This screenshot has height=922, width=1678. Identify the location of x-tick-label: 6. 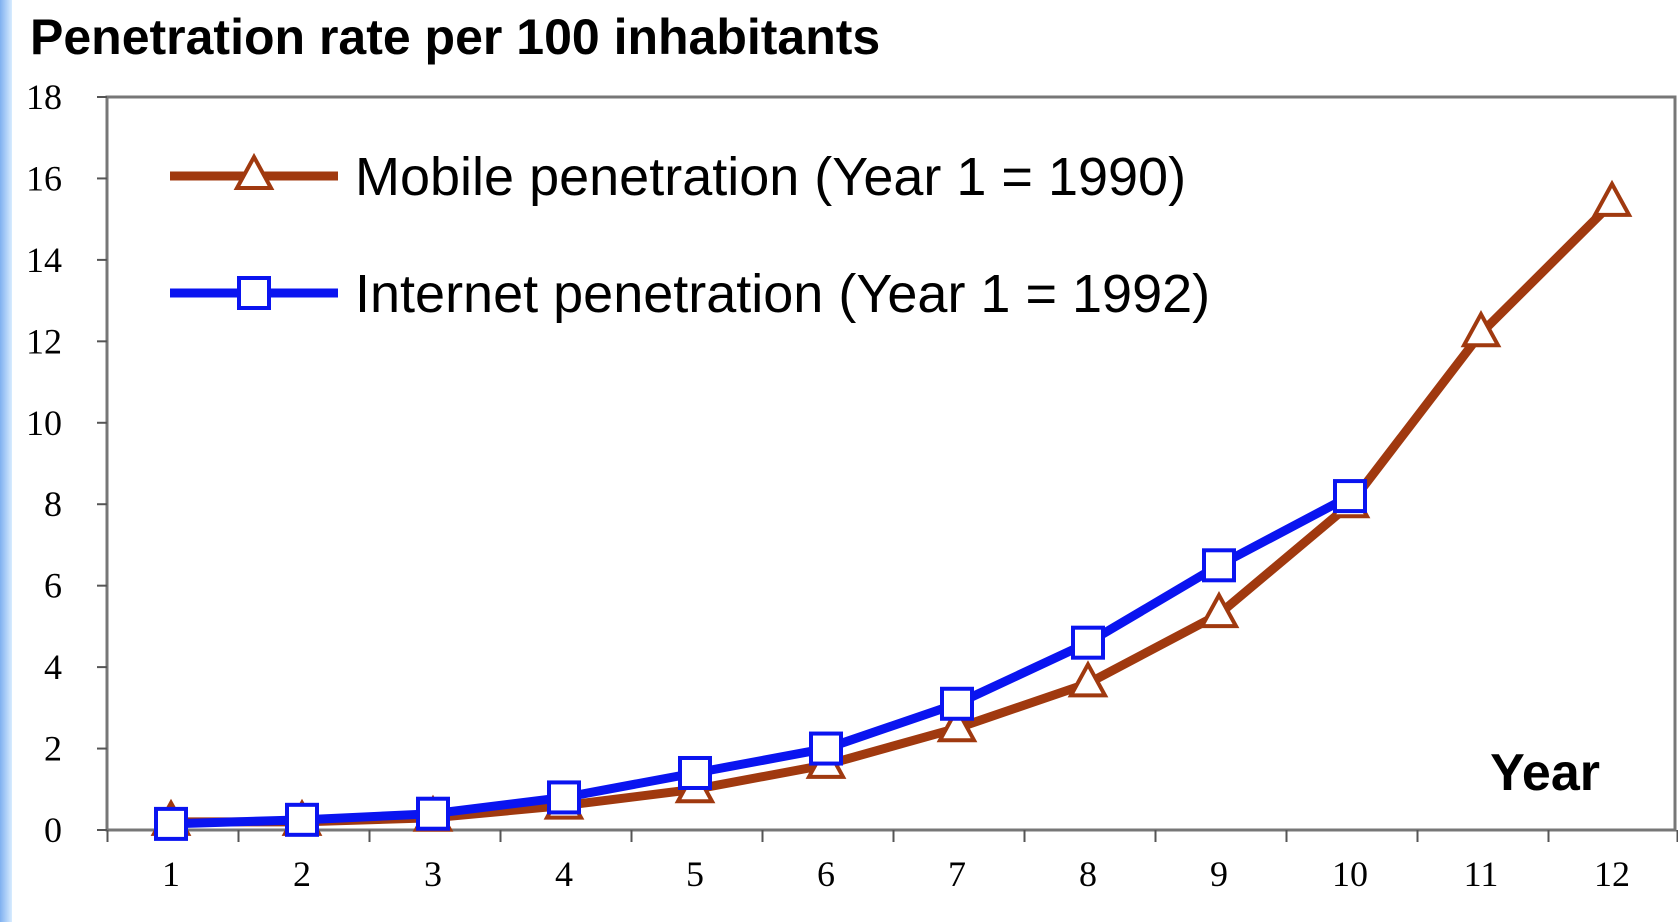
(826, 874).